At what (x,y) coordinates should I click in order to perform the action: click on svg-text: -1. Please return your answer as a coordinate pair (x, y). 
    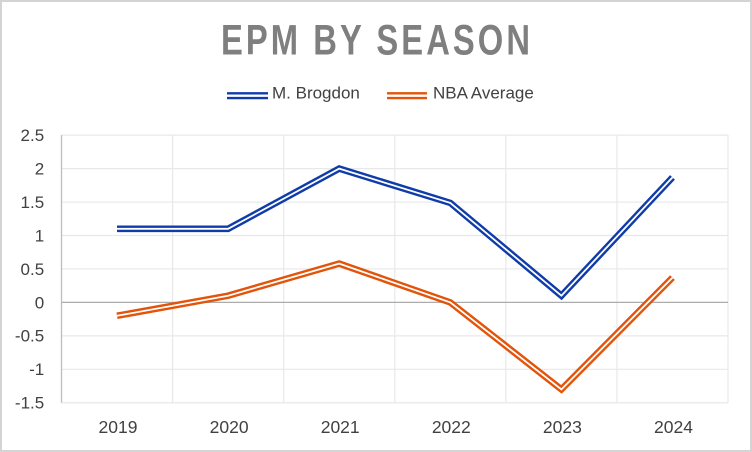
    Looking at the image, I should click on (36, 369).